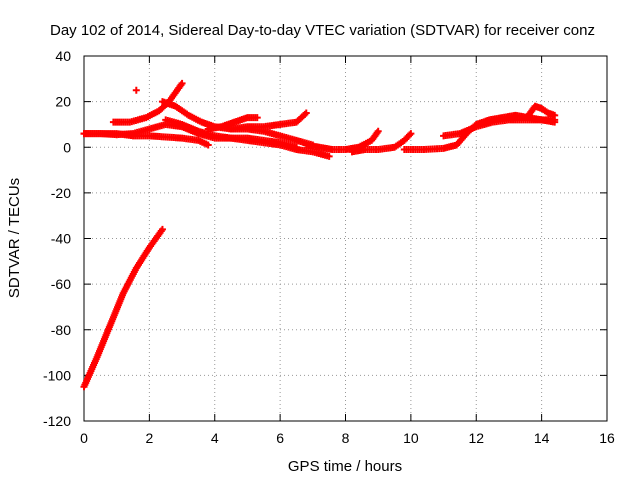 The width and height of the screenshot is (640, 480). I want to click on series-trace-descending-arc, so click(123, 308).